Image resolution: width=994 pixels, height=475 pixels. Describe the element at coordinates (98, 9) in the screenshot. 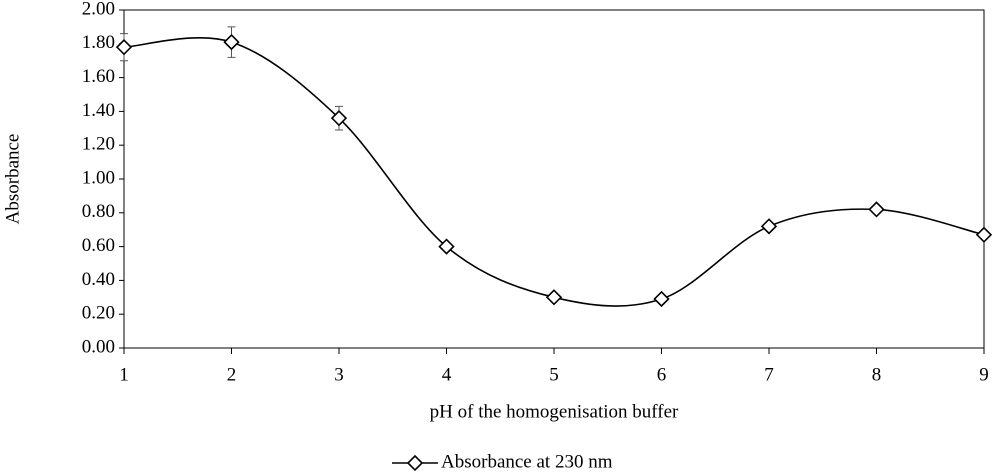

I see `y-tick-label: 2.00` at that location.